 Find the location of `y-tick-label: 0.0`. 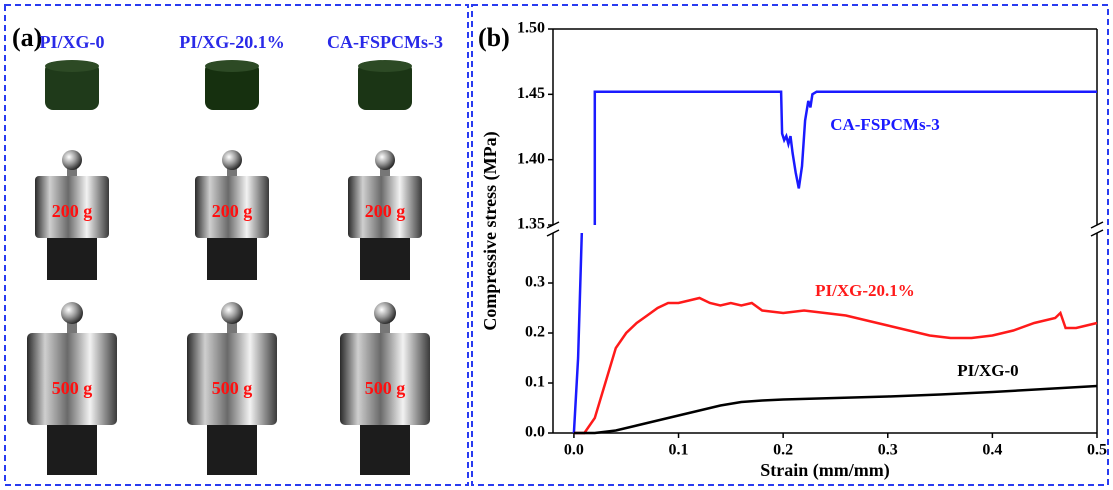

y-tick-label: 0.0 is located at coordinates (535, 432).